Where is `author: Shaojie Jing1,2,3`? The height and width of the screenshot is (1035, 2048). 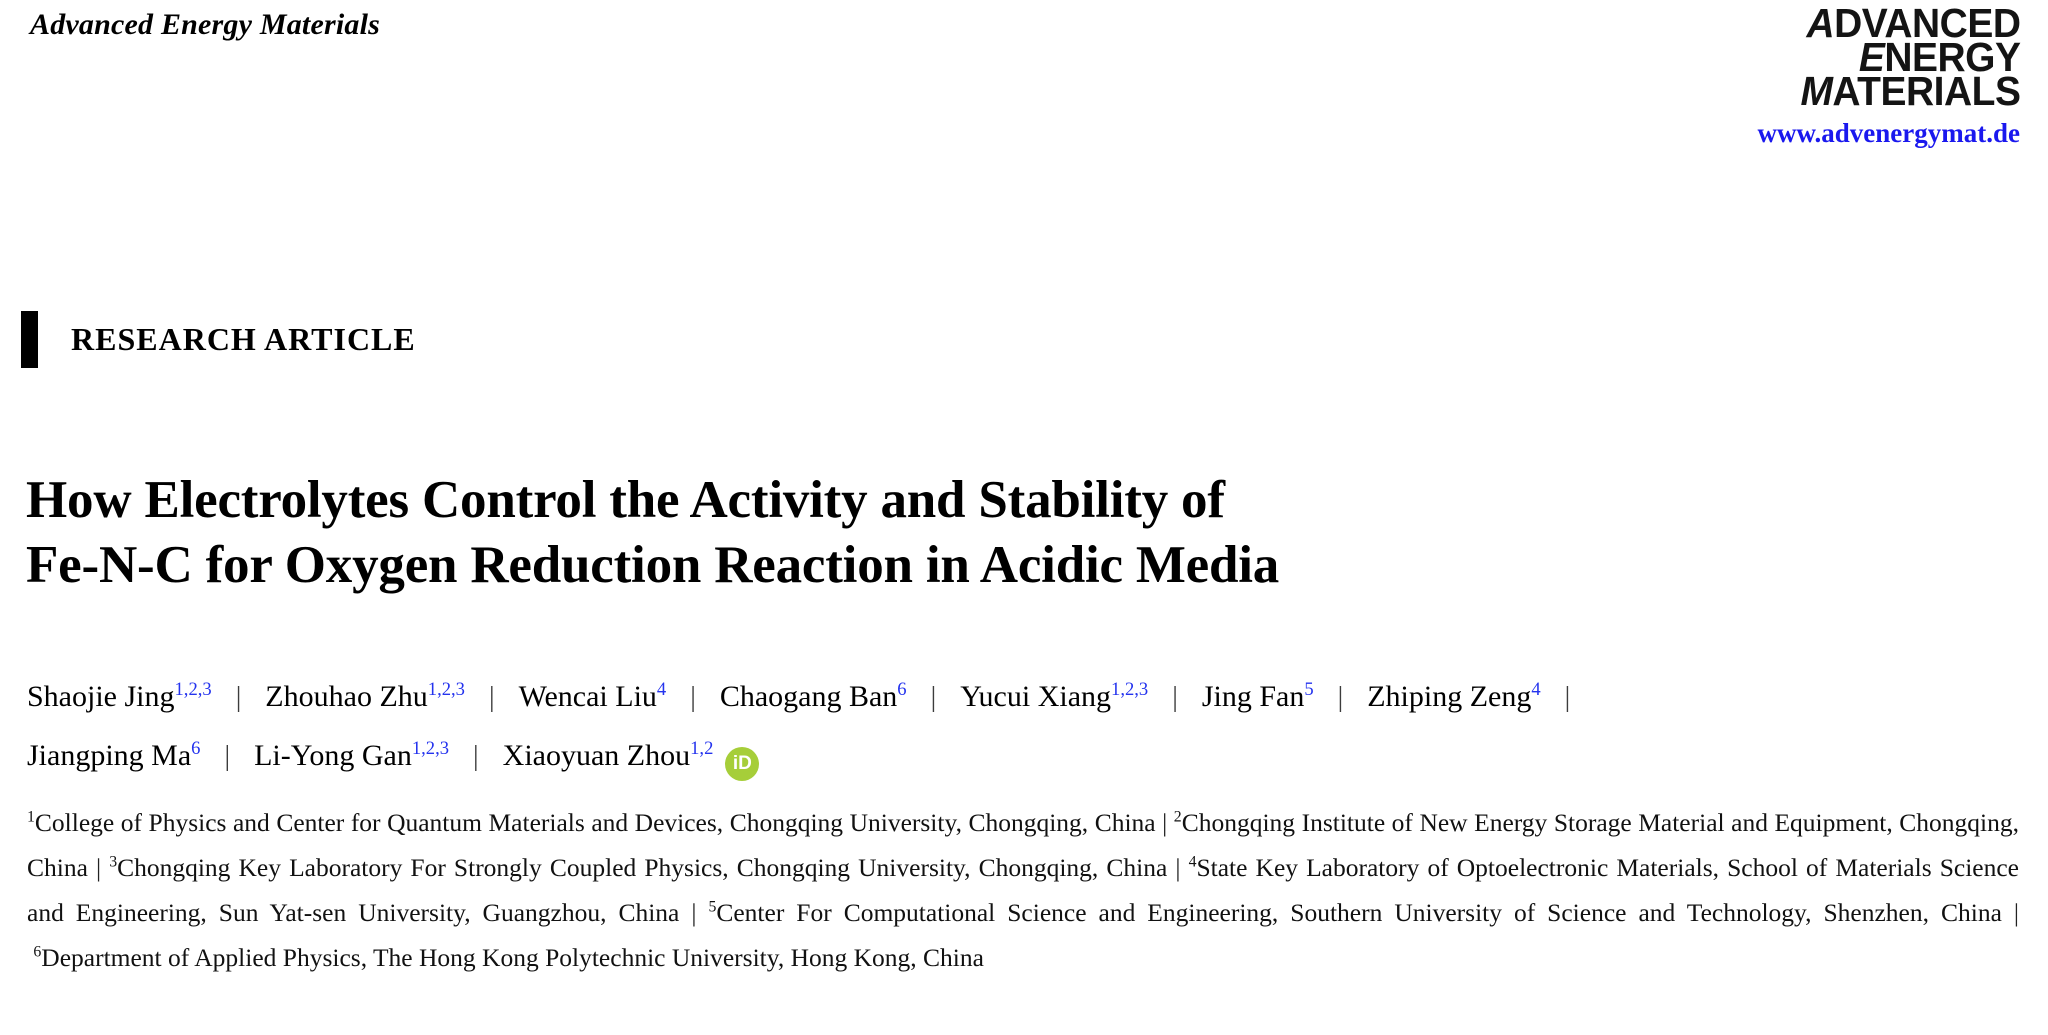
author: Shaojie Jing1,2,3 is located at coordinates (119, 696).